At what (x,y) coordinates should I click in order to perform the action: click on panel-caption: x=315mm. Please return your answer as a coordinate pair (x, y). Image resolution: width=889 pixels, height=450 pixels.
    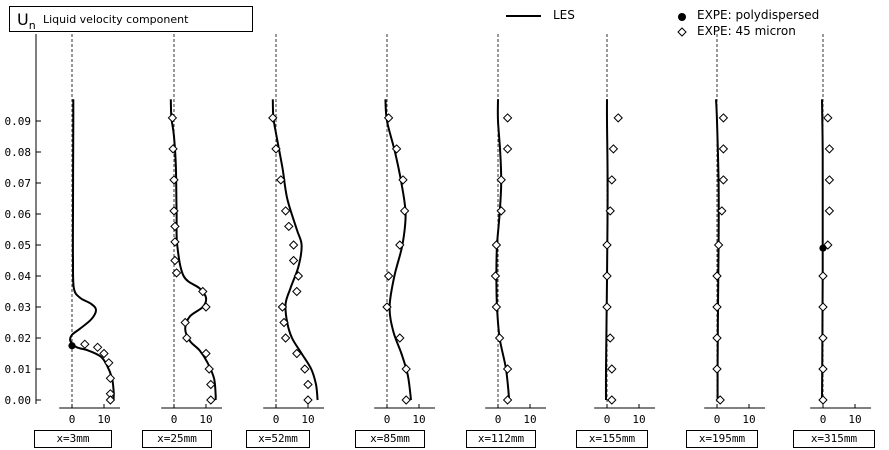
    Looking at the image, I should click on (834, 439).